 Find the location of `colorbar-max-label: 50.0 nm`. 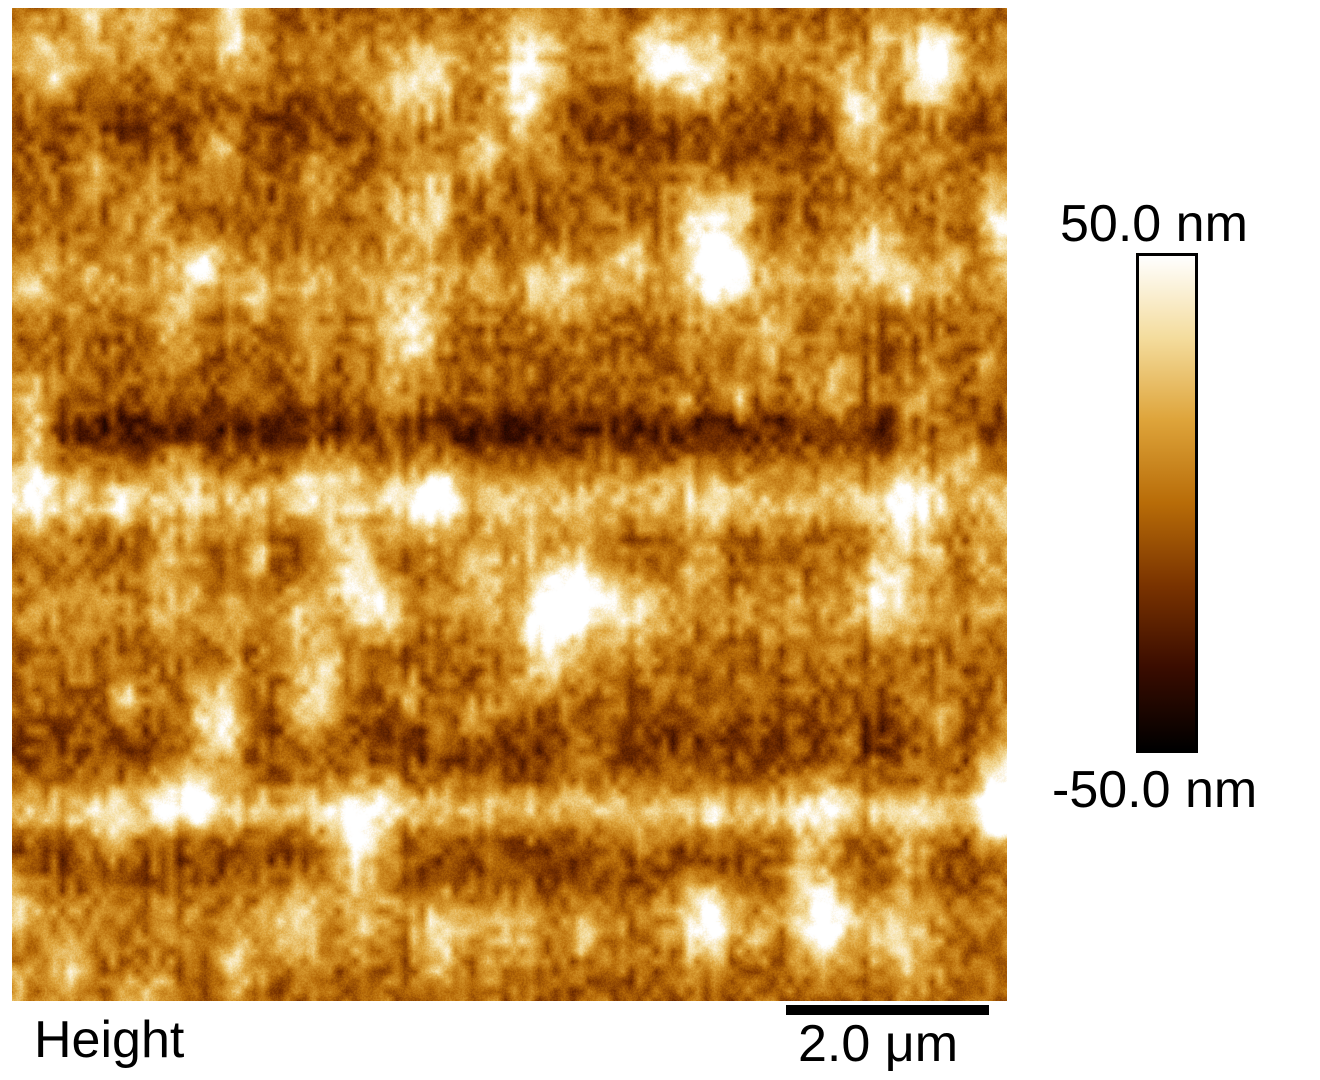

colorbar-max-label: 50.0 nm is located at coordinates (1154, 224).